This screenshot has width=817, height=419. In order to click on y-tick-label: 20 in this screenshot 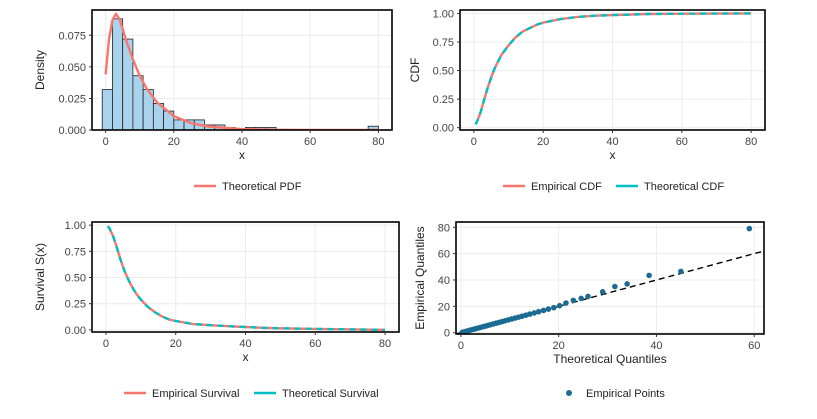, I will do `click(444, 307)`.